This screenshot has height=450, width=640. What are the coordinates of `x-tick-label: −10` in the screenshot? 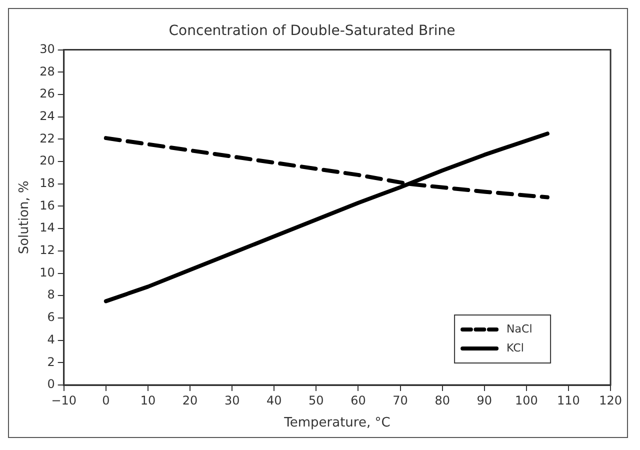 It's located at (64, 400).